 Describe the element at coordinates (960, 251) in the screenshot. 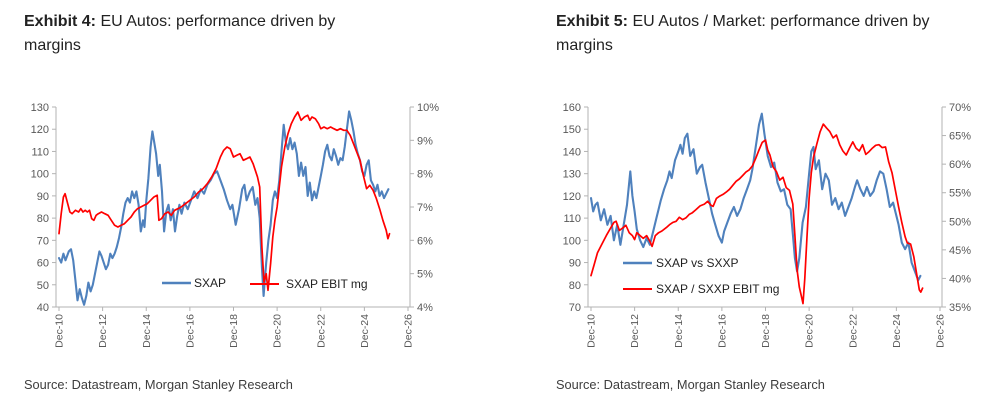

I see `y-tick-label-right: 45%` at that location.